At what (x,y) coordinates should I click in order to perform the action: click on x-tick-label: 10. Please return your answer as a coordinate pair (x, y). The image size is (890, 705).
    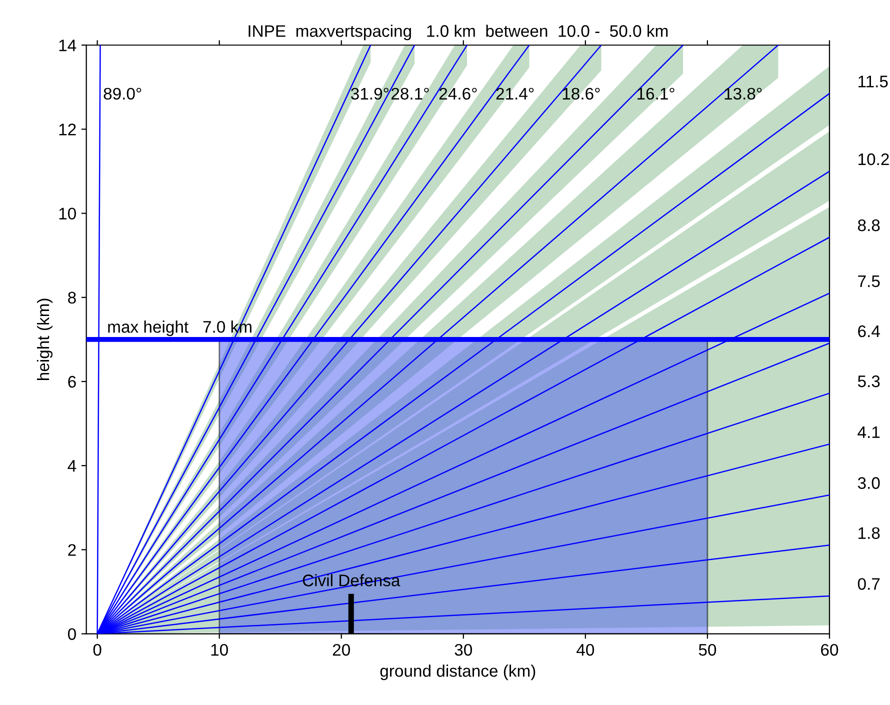
    Looking at the image, I should click on (219, 650).